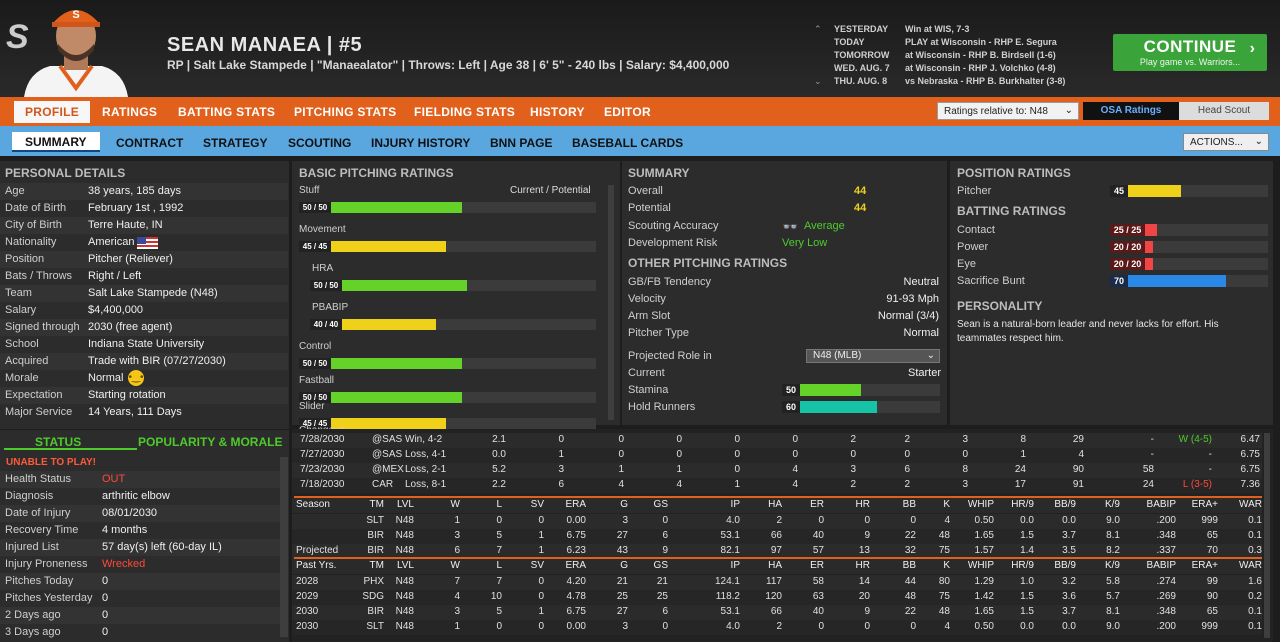  I want to click on binoculars-icon: 👓, so click(790, 226).